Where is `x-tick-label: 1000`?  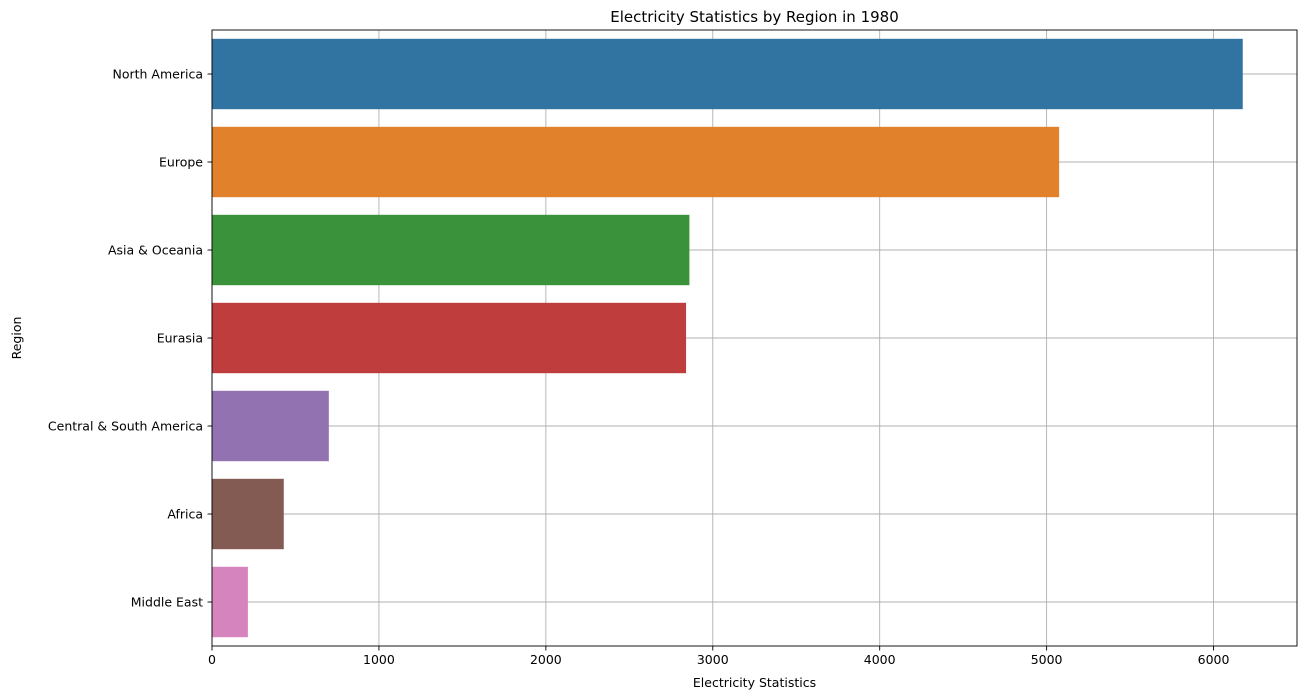 x-tick-label: 1000 is located at coordinates (379, 659).